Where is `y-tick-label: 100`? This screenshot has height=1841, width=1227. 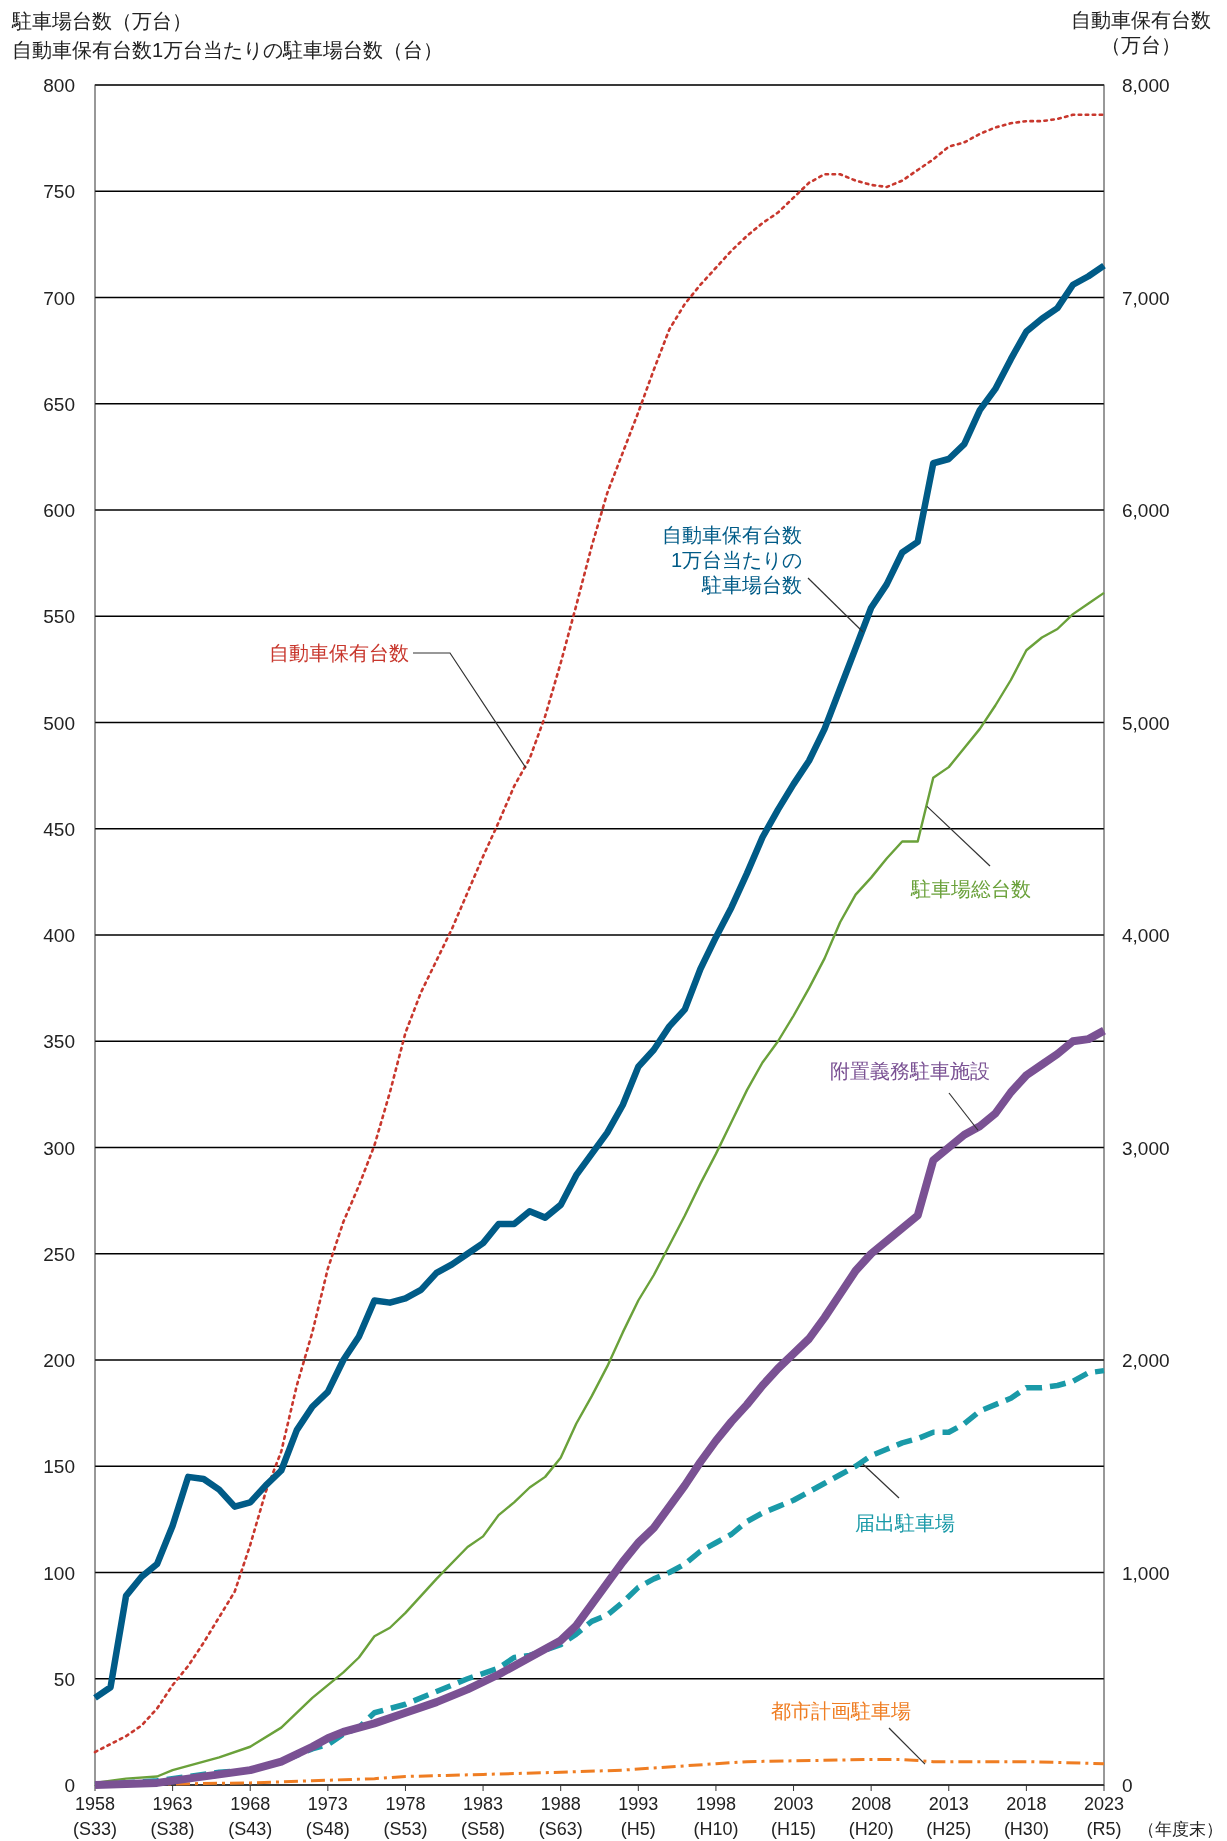 y-tick-label: 100 is located at coordinates (59, 1573).